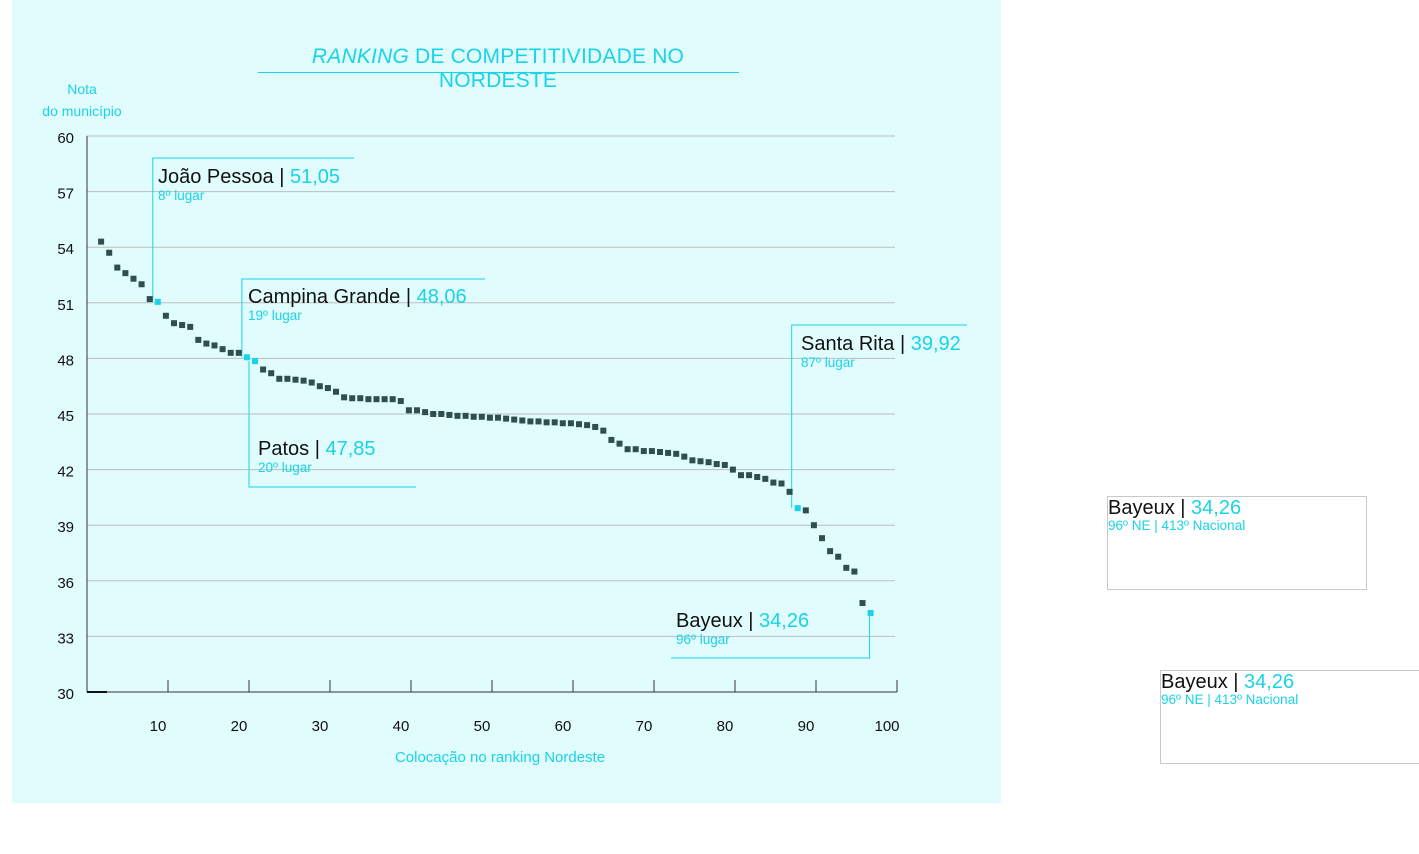 The width and height of the screenshot is (1419, 854). Describe the element at coordinates (1177, 525) in the screenshot. I see `card-rank: 96º NE | 413º Nacional` at that location.